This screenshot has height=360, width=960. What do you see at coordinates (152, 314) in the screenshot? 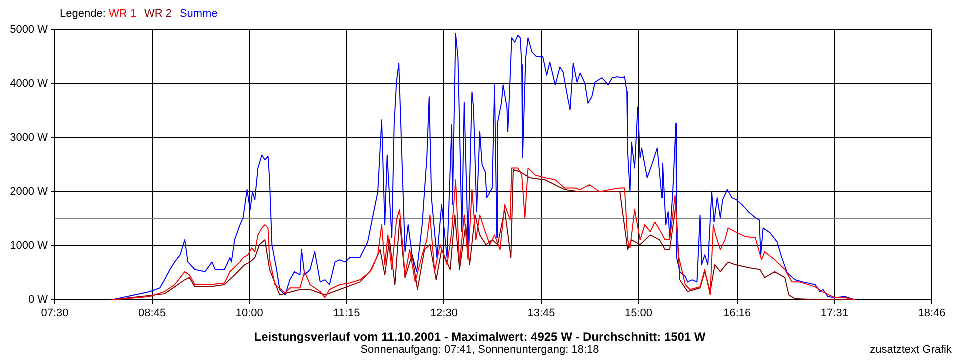
I see `x-tick-label: 08:45` at bounding box center [152, 314].